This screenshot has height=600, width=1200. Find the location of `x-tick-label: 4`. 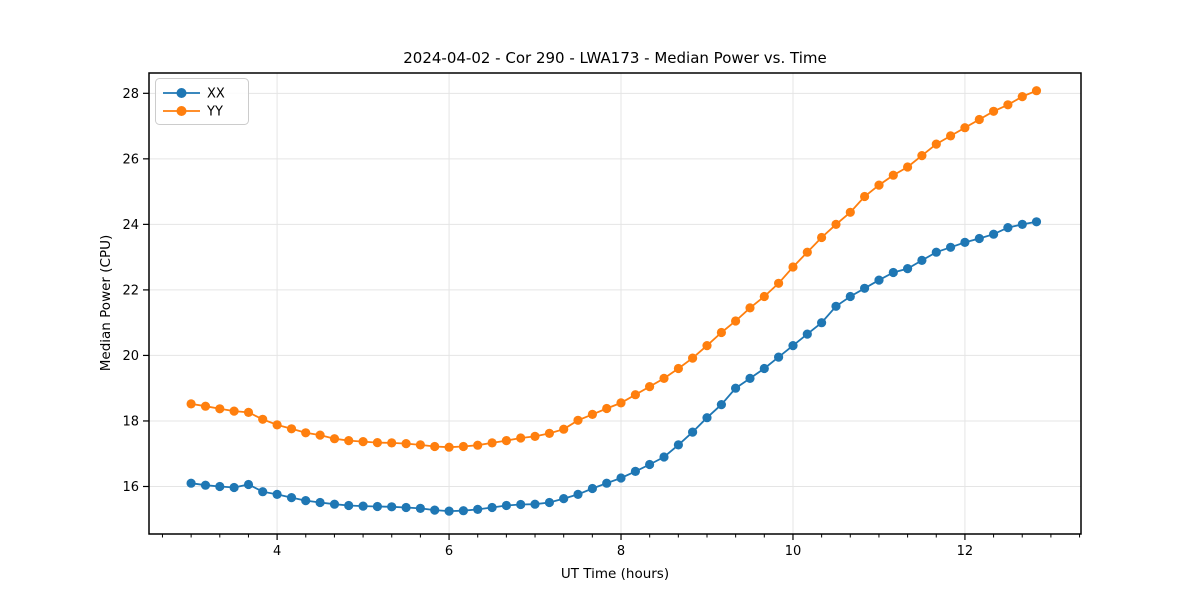

x-tick-label: 4 is located at coordinates (277, 551).